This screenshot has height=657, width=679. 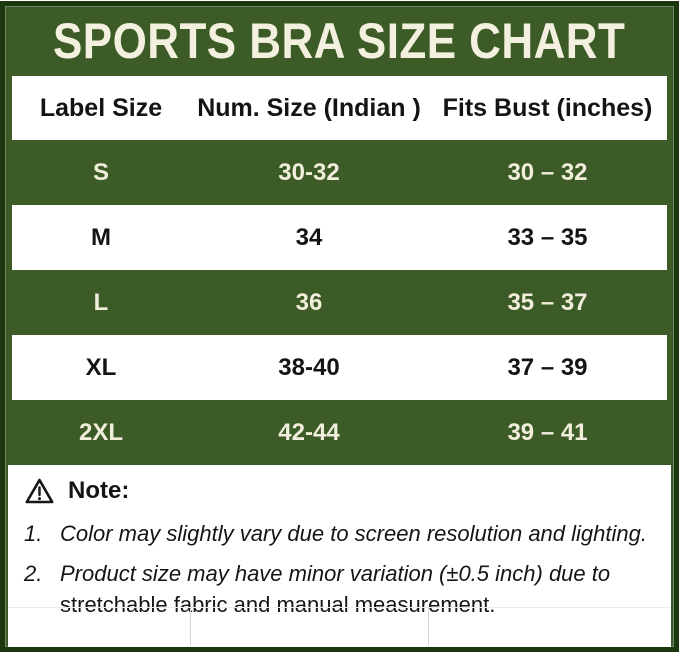 I want to click on cell-label: M, so click(x=101, y=237).